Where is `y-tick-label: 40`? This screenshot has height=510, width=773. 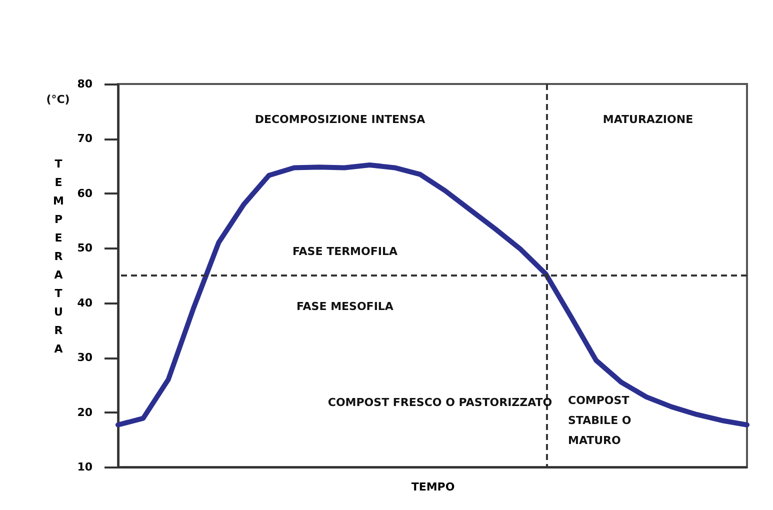
y-tick-label: 40 is located at coordinates (85, 303).